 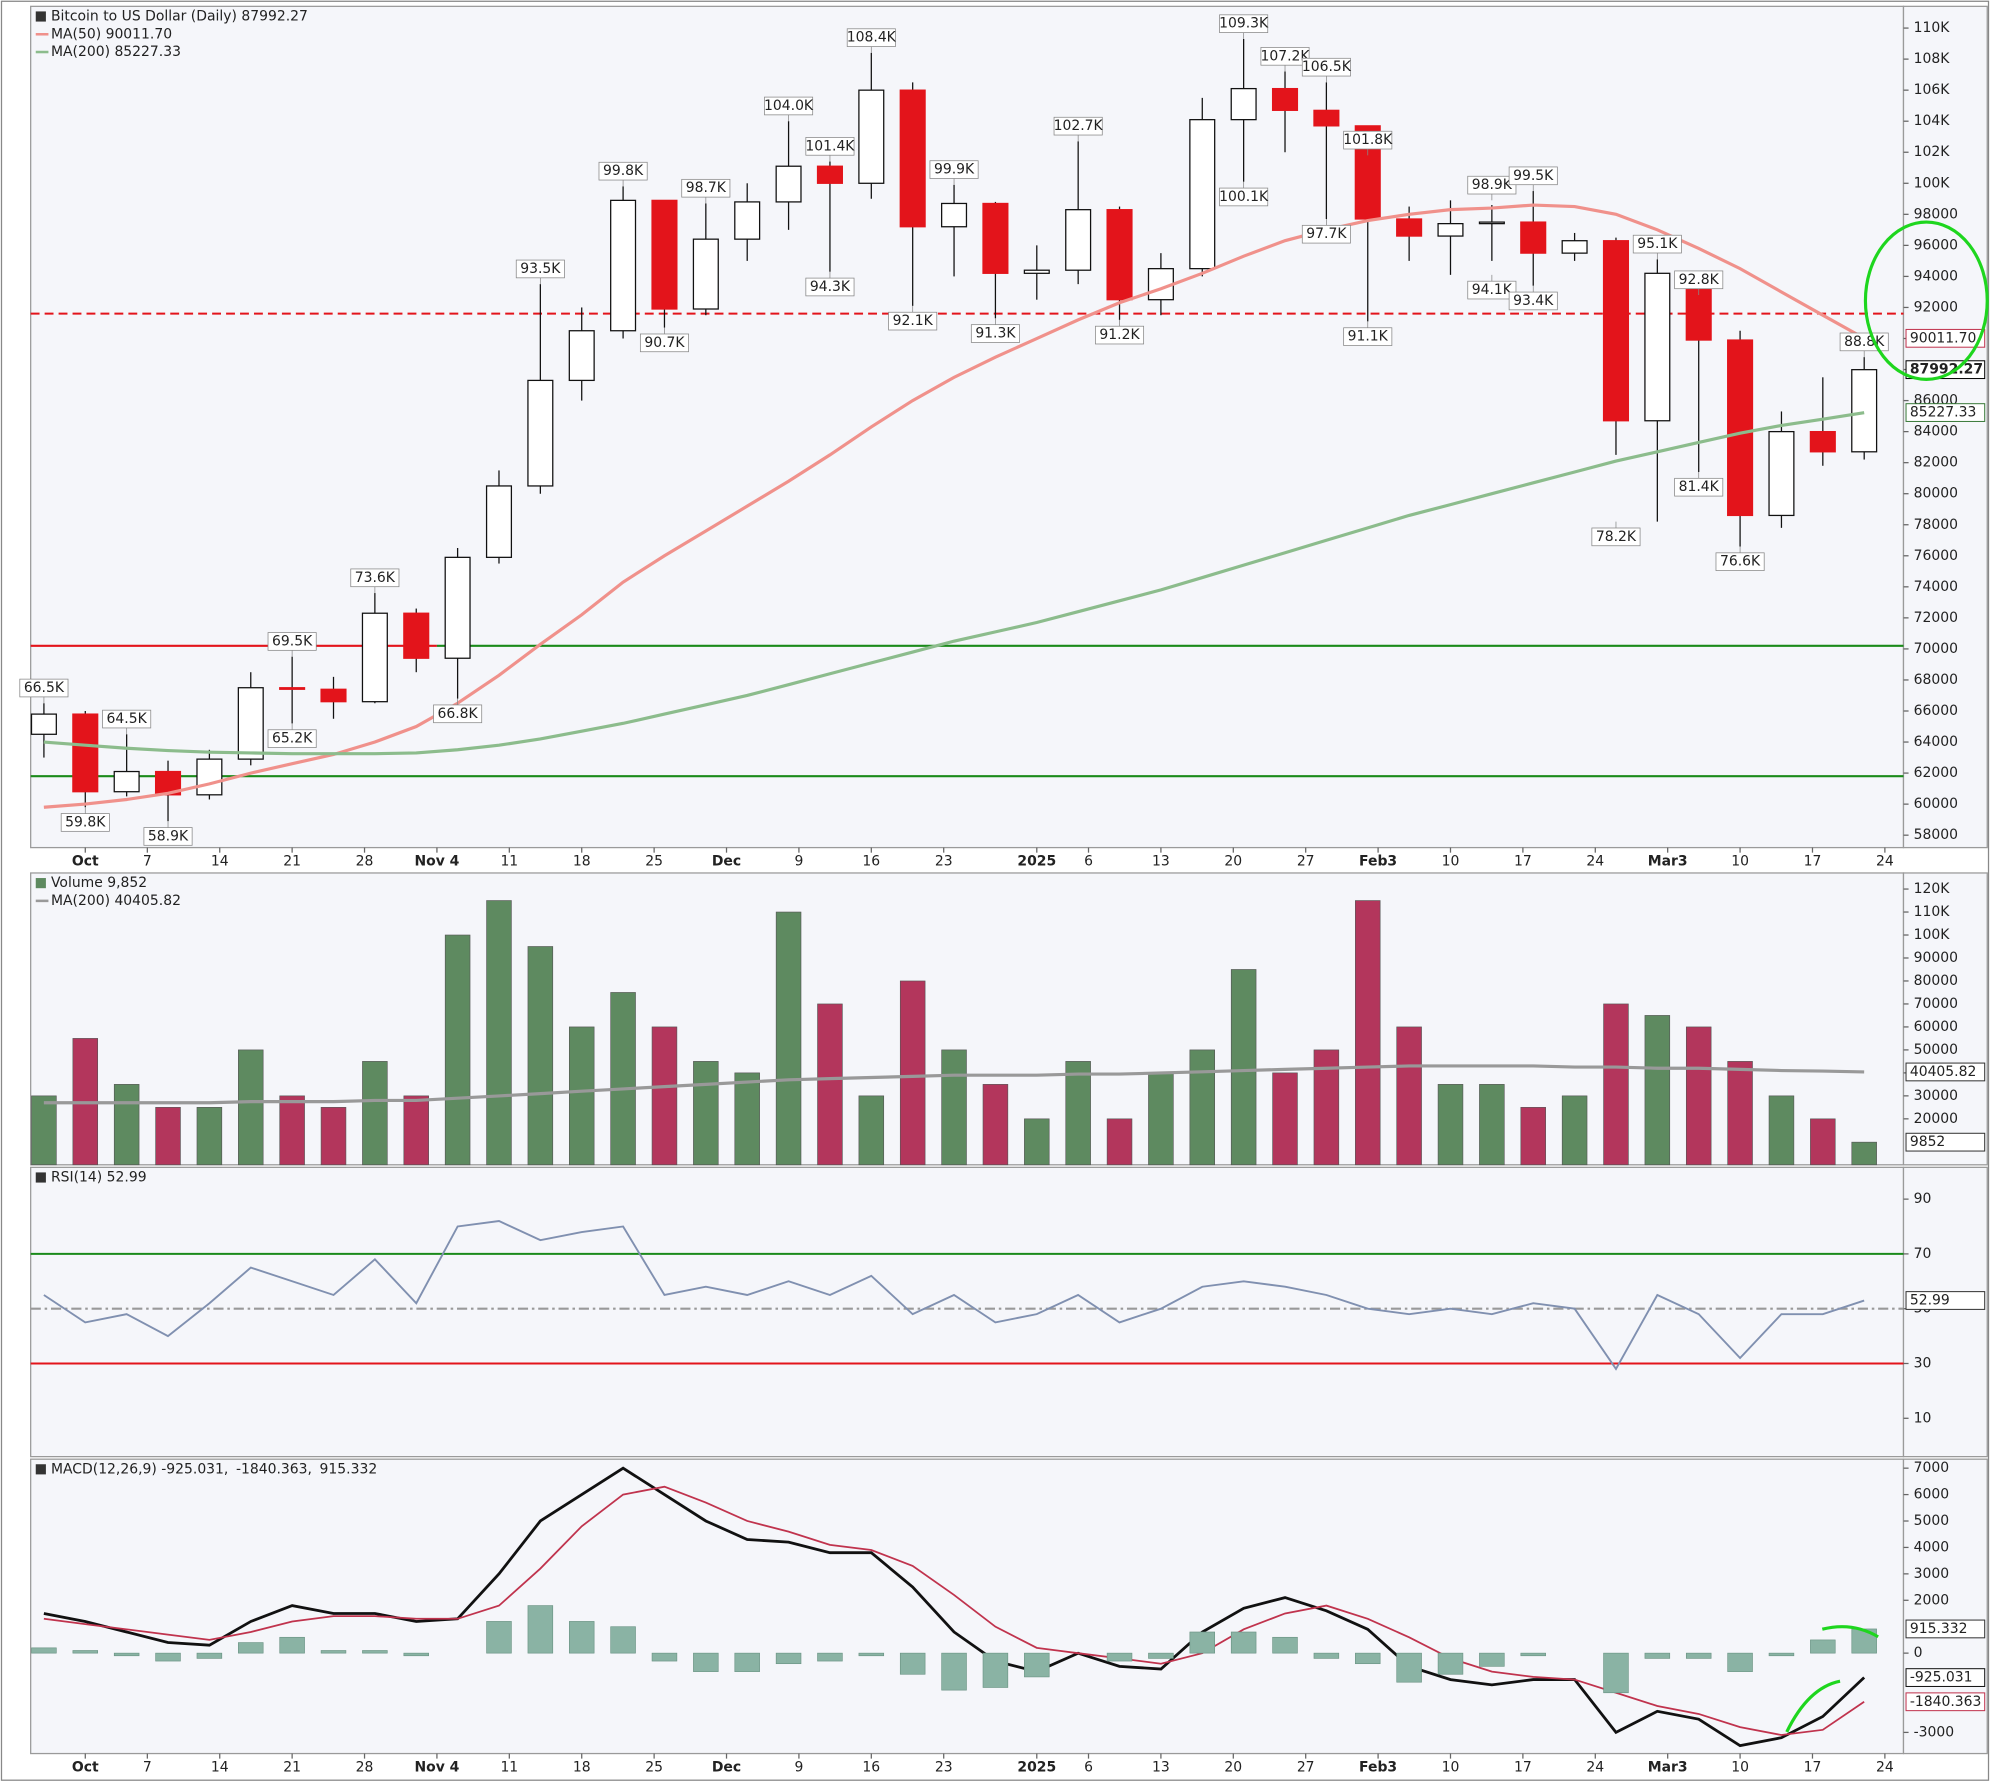 I want to click on x-tick-label: Mar3, so click(x=1668, y=1768).